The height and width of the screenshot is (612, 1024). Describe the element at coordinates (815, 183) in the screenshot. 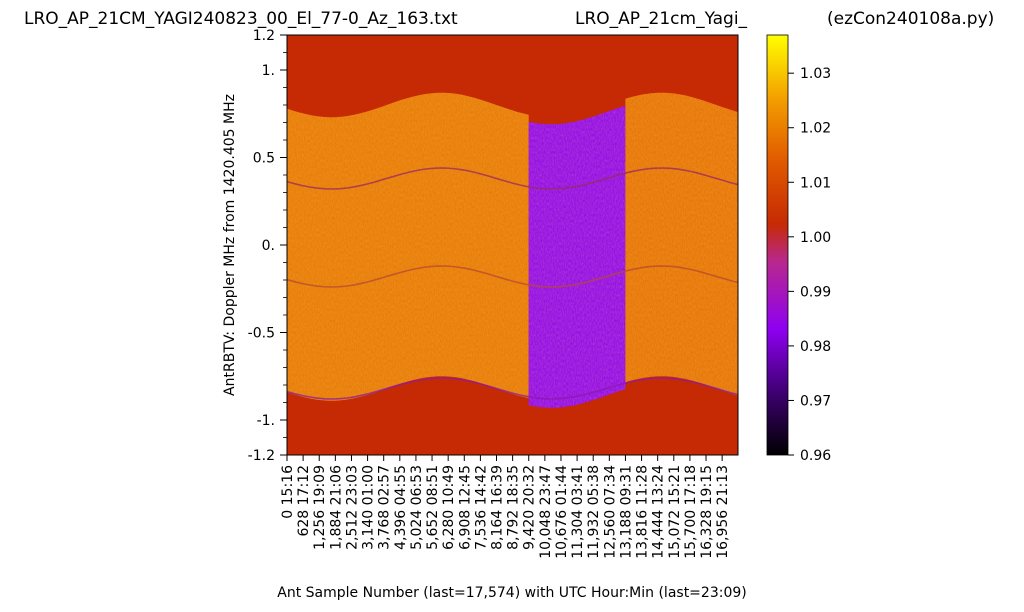

I see `colorbar-tick-label: 1.01` at that location.